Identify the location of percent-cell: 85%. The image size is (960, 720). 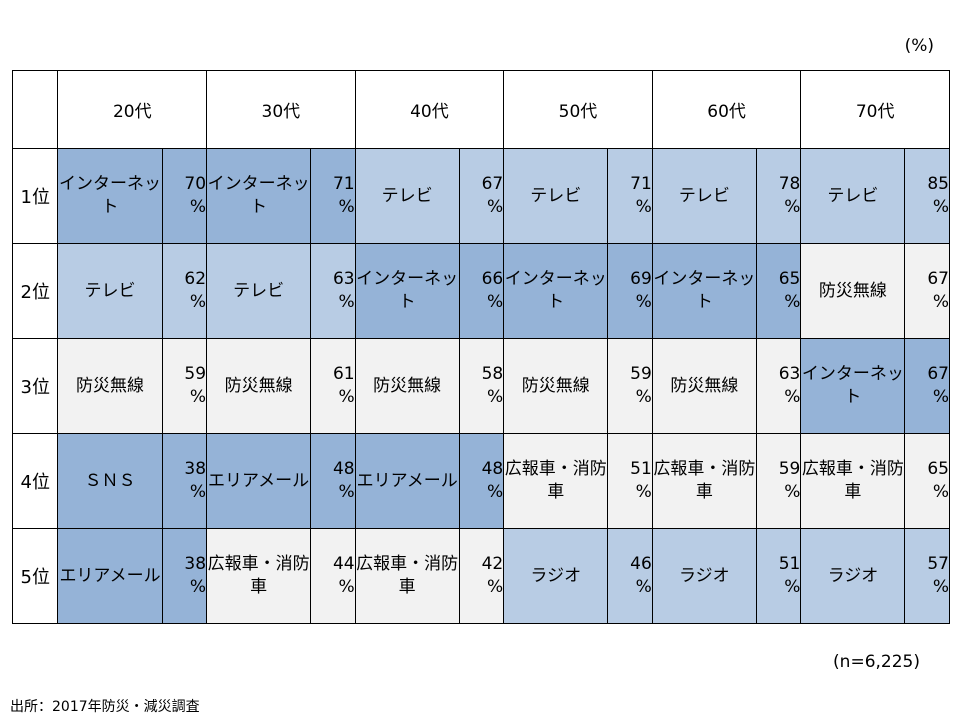
(927, 196).